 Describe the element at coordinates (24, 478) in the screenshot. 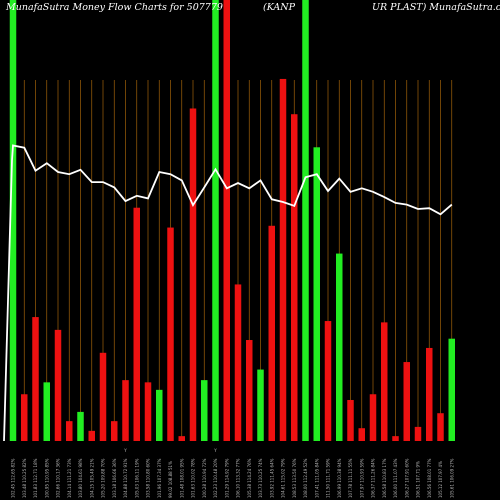

I see `bar-label-1: 103.48 110.25 82%` at that location.